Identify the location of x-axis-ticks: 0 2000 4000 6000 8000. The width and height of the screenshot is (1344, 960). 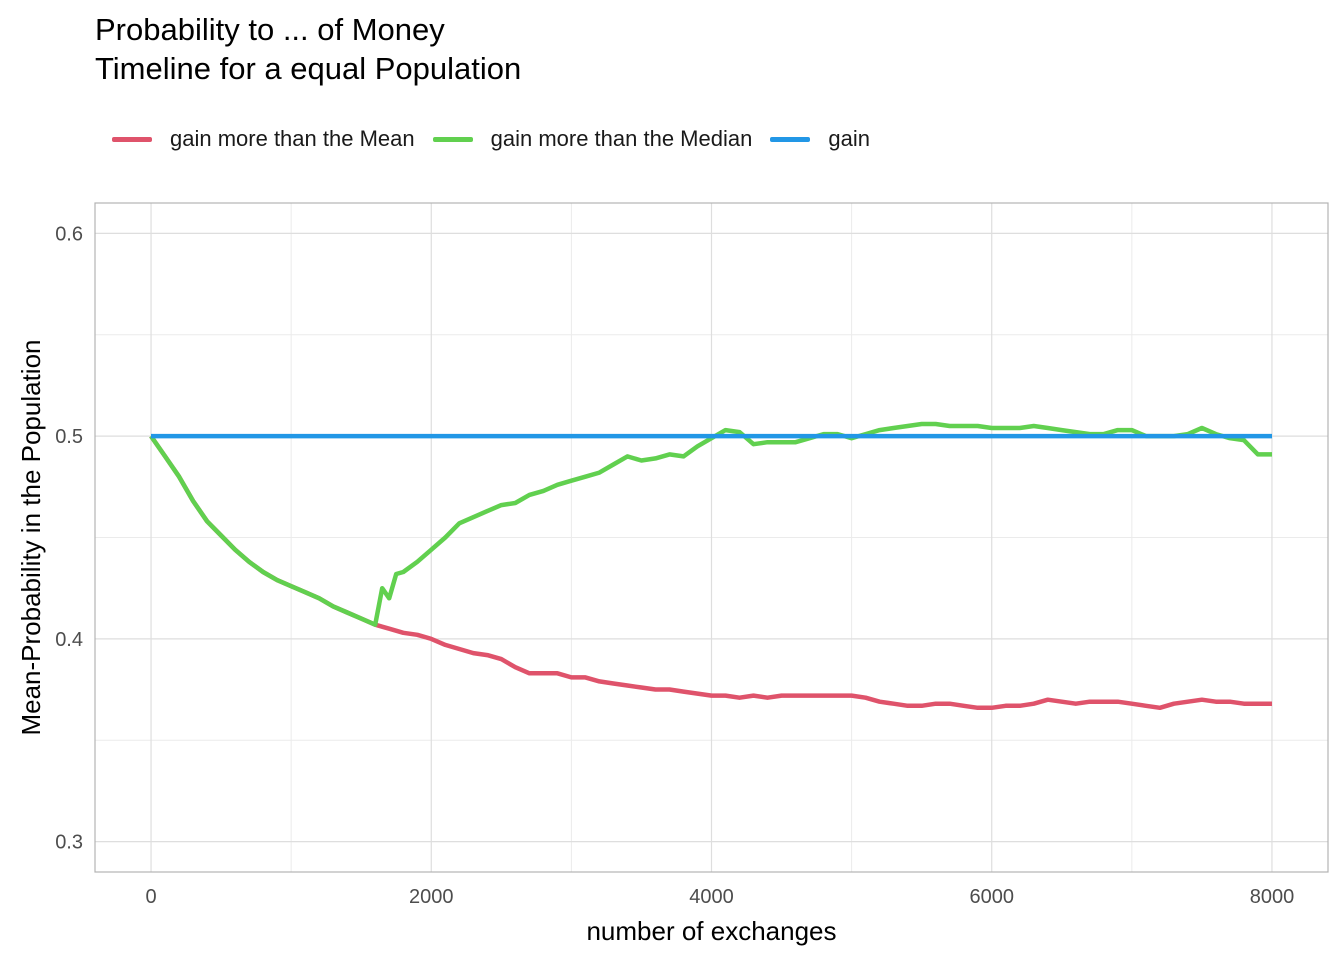
(719, 897).